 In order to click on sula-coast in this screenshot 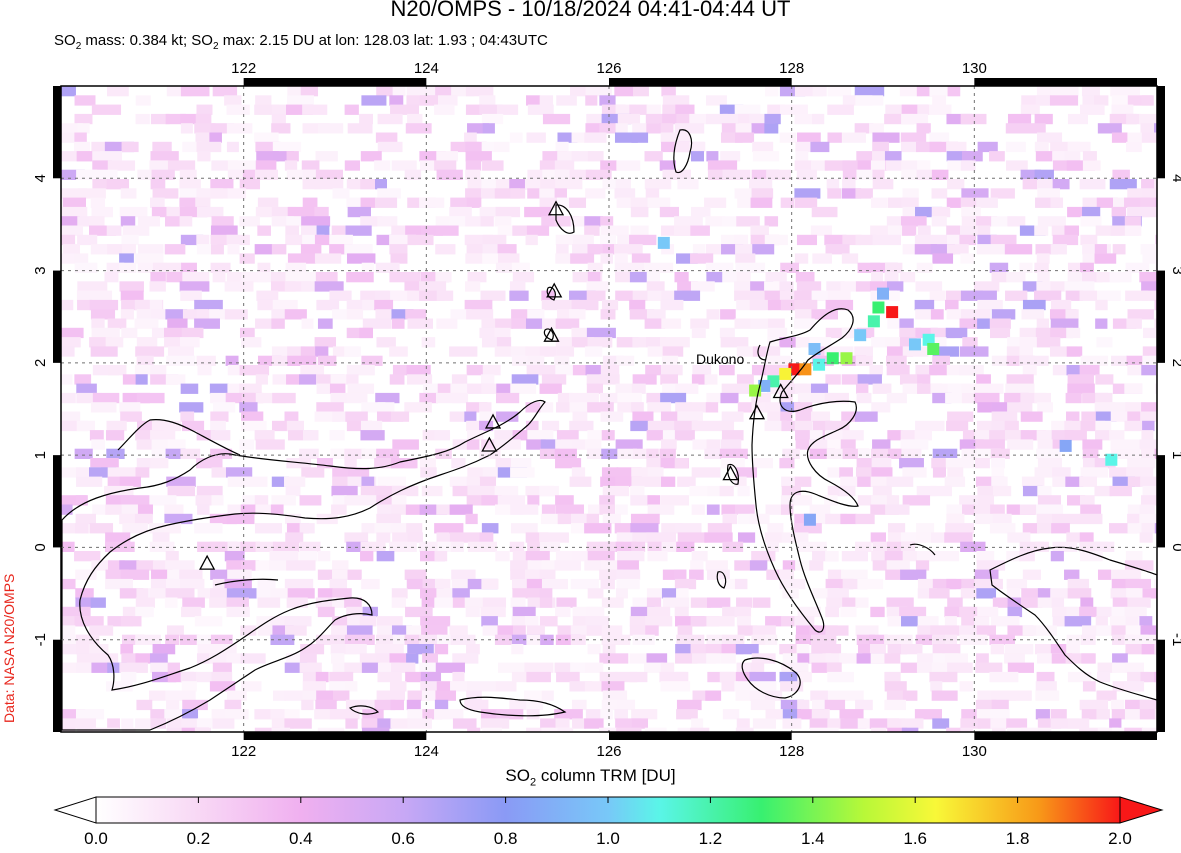, I will do `click(513, 706)`.